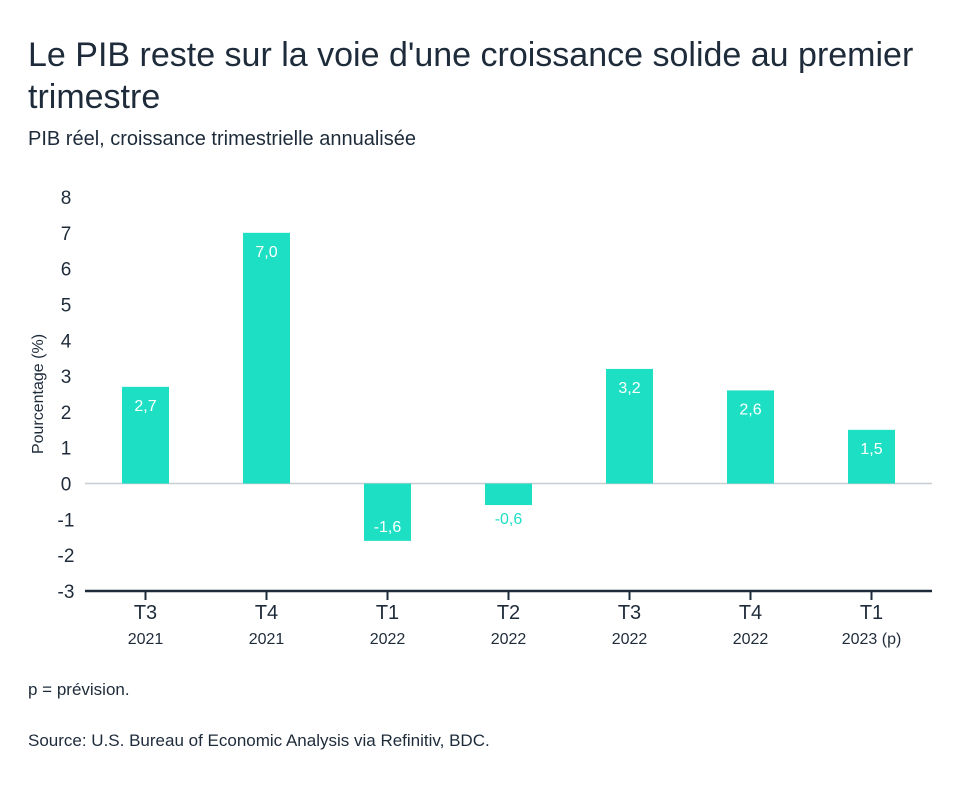 Image resolution: width=960 pixels, height=786 pixels. Describe the element at coordinates (66, 449) in the screenshot. I see `y-tick-label: 1` at that location.